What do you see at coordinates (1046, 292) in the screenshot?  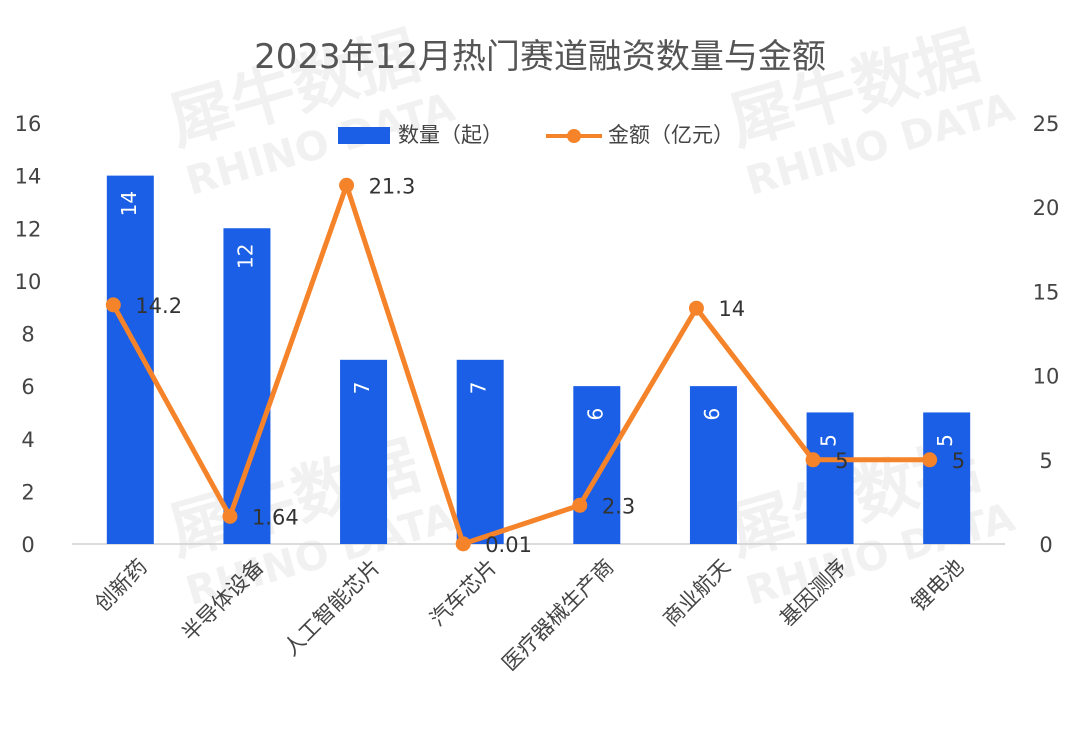 I see `right-axis-tick-label: 15` at bounding box center [1046, 292].